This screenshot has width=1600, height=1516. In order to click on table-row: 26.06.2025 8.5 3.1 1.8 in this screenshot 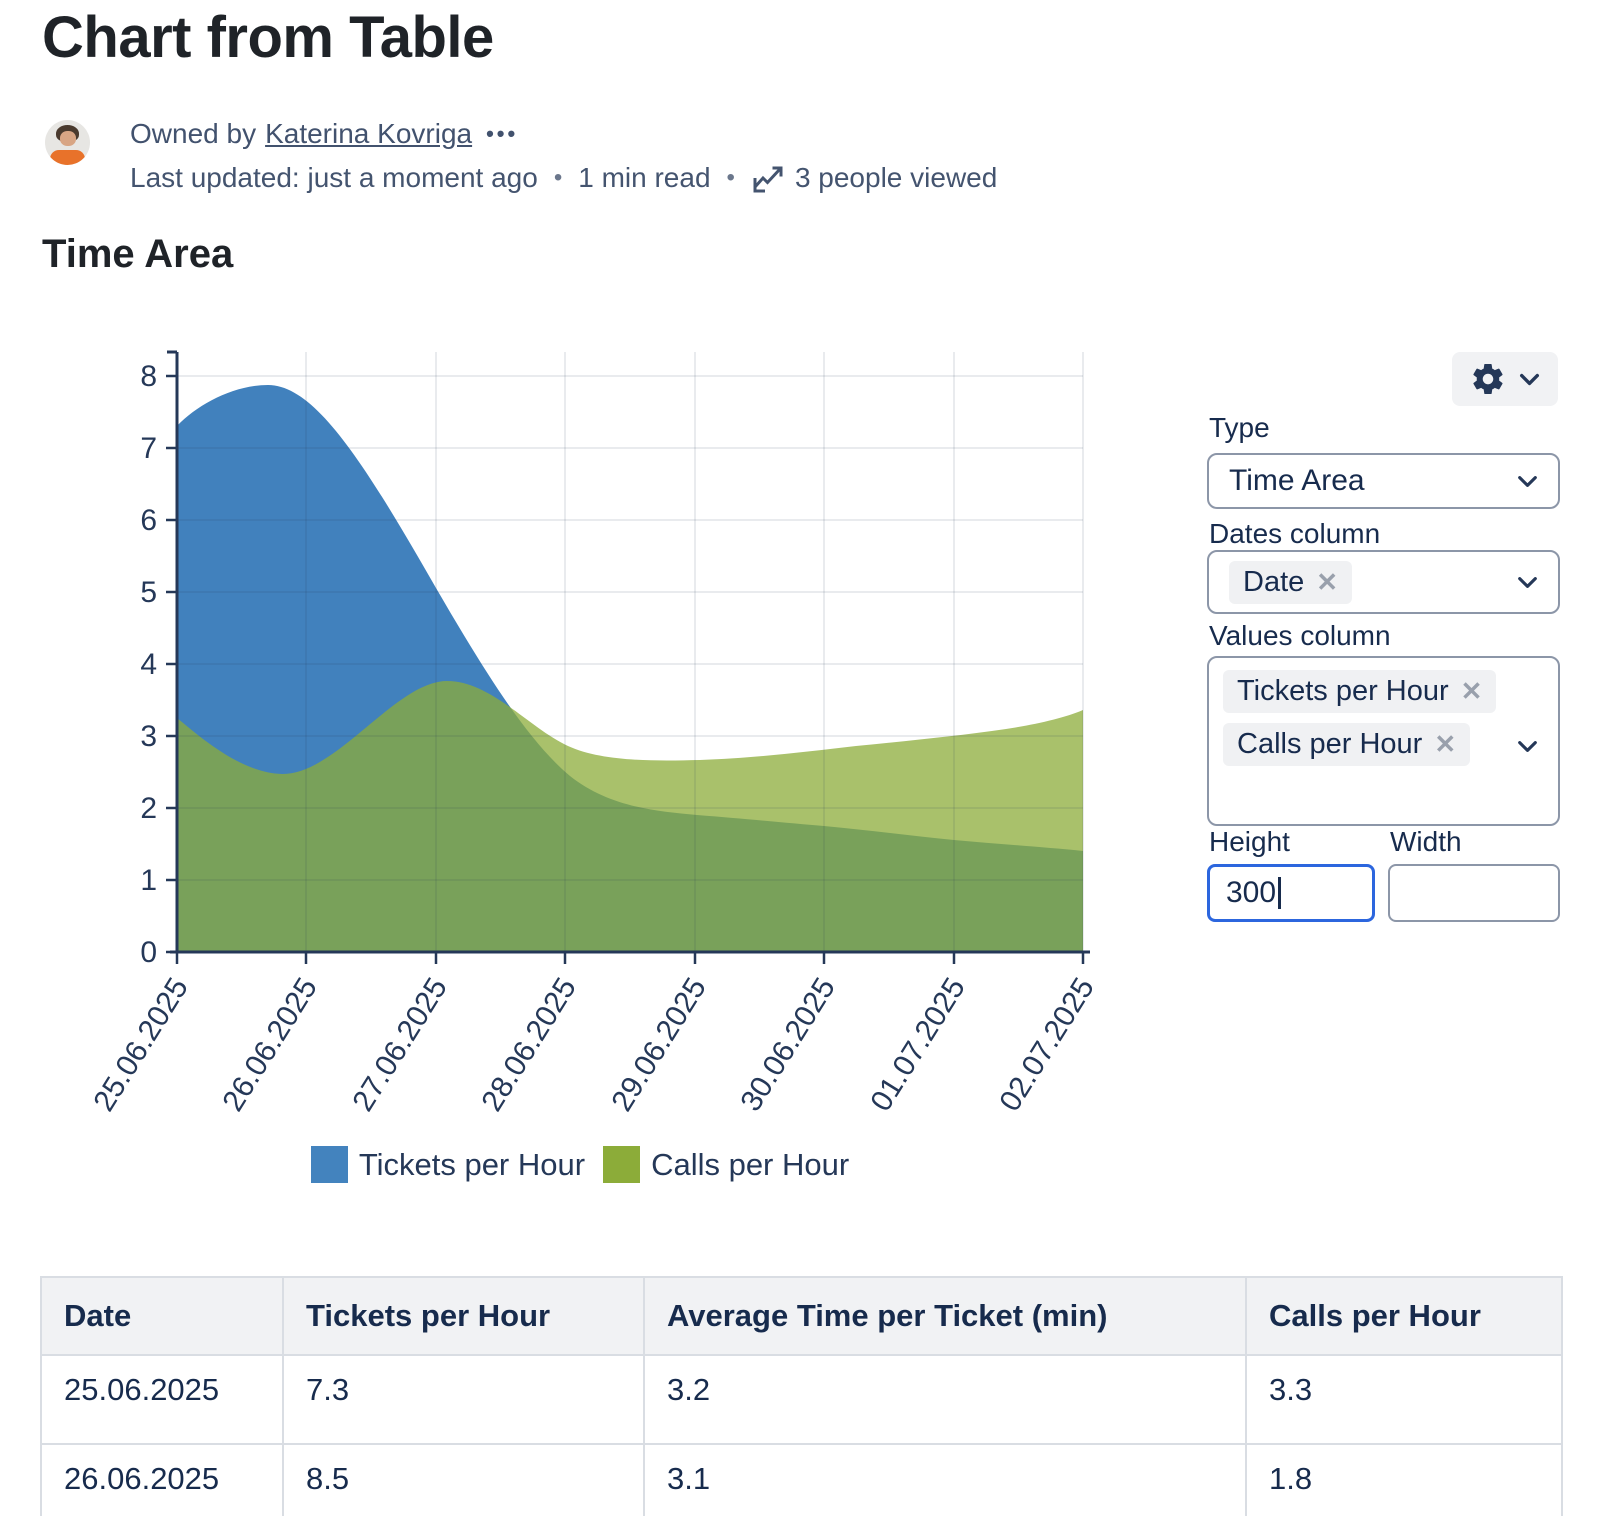, I will do `click(801, 1479)`.